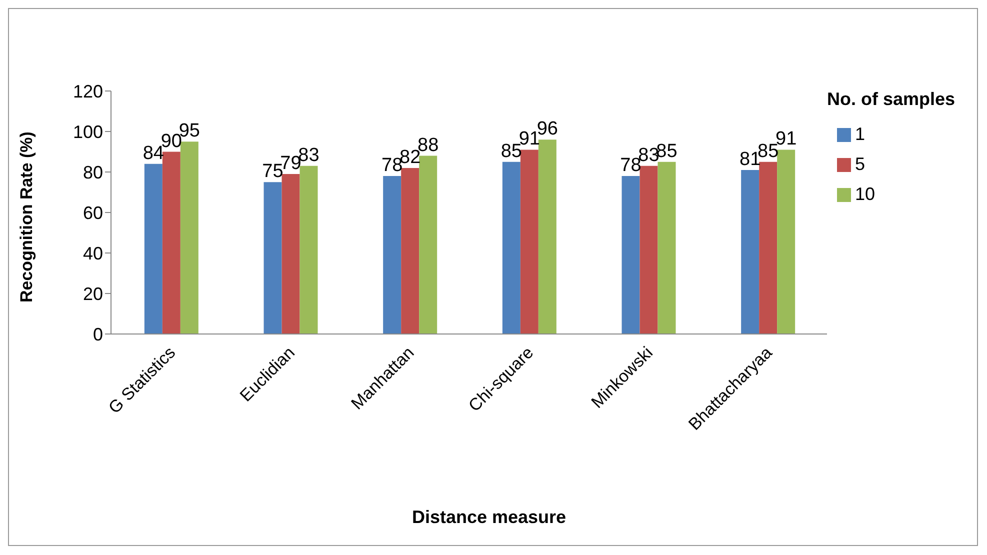  Describe the element at coordinates (92, 253) in the screenshot. I see `y-tick-label: 40` at that location.